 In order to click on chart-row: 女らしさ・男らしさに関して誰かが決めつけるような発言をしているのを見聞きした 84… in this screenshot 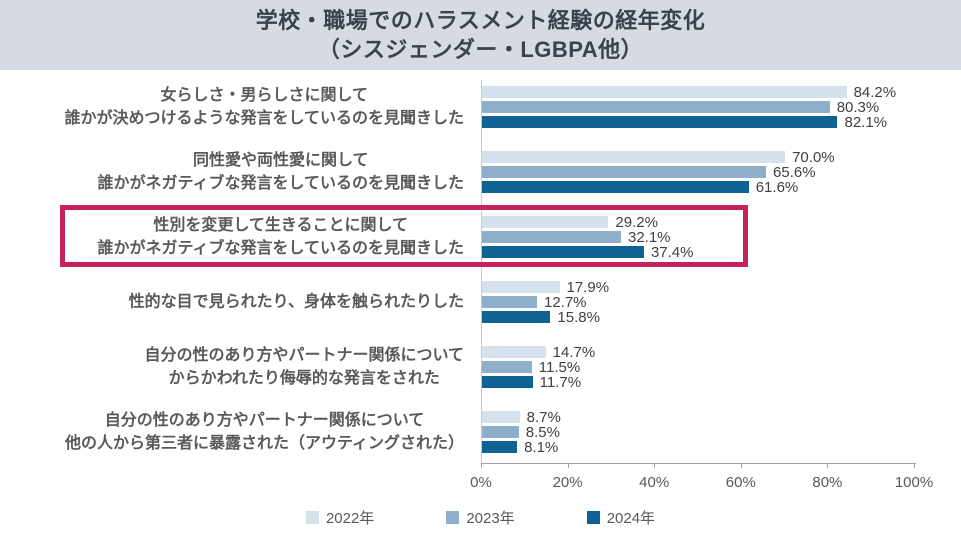, I will do `click(480, 107)`.